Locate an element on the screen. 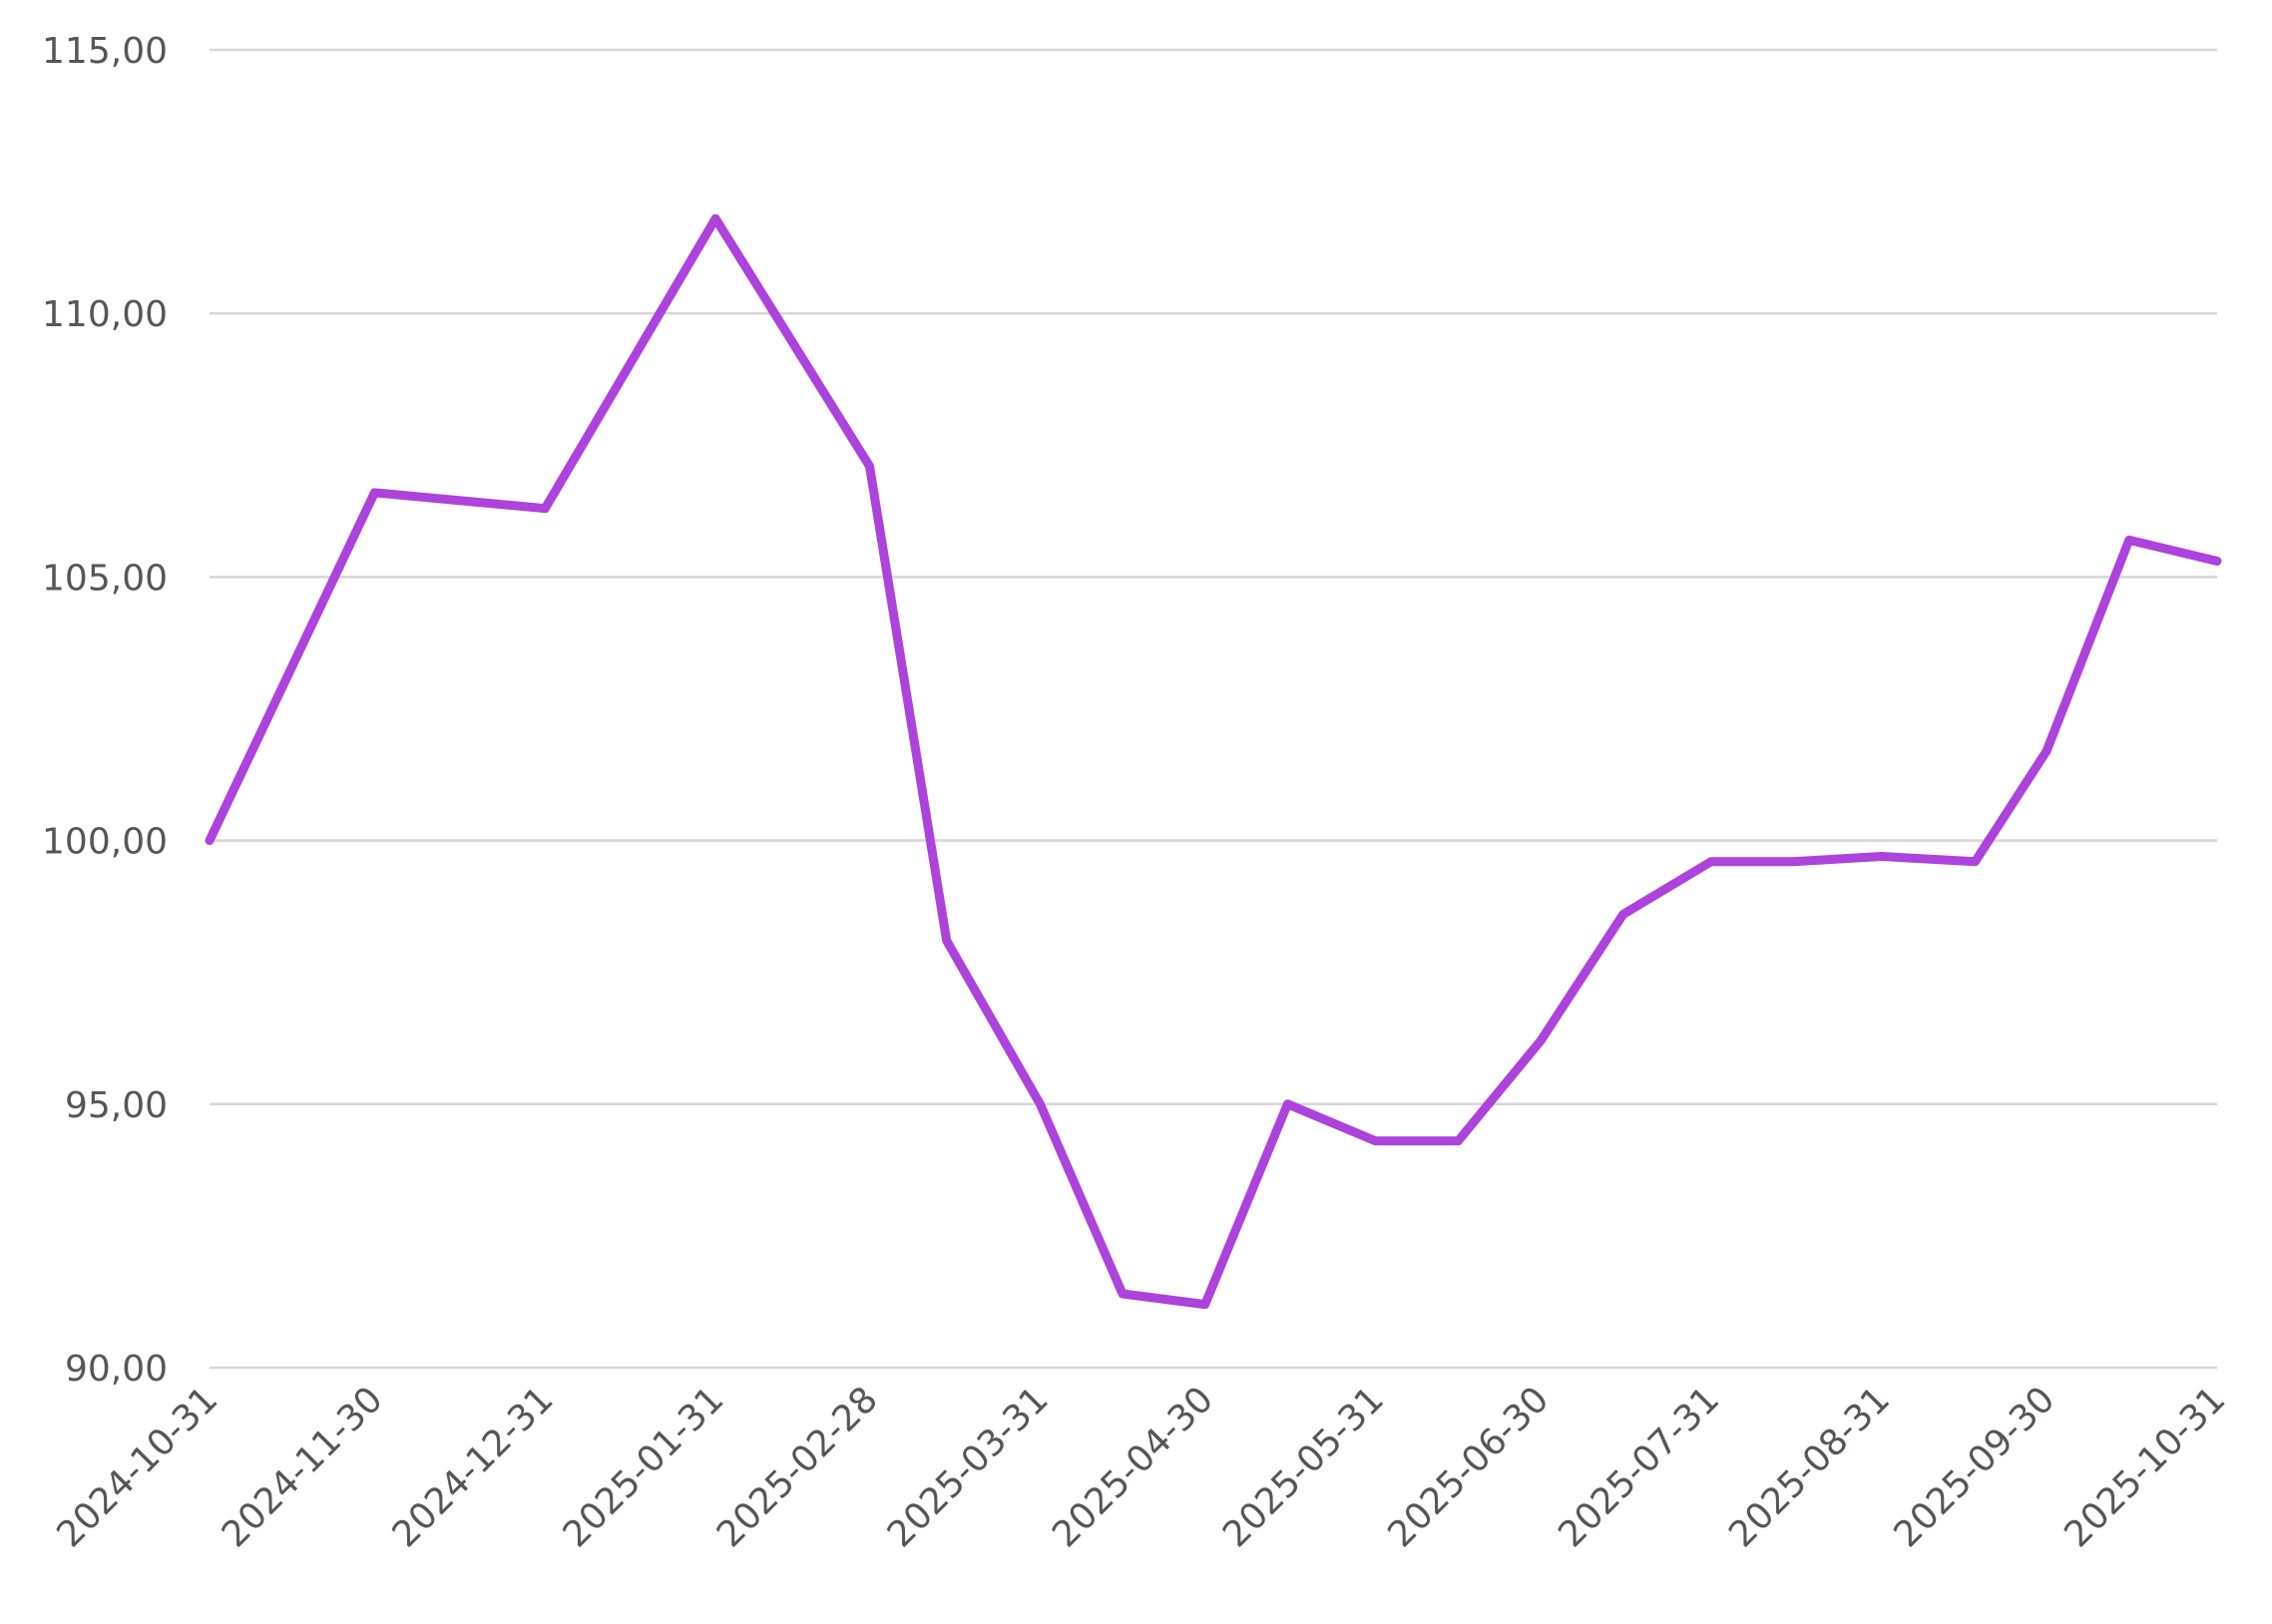  x-tick-label: 2025-02-28 is located at coordinates (797, 1467).